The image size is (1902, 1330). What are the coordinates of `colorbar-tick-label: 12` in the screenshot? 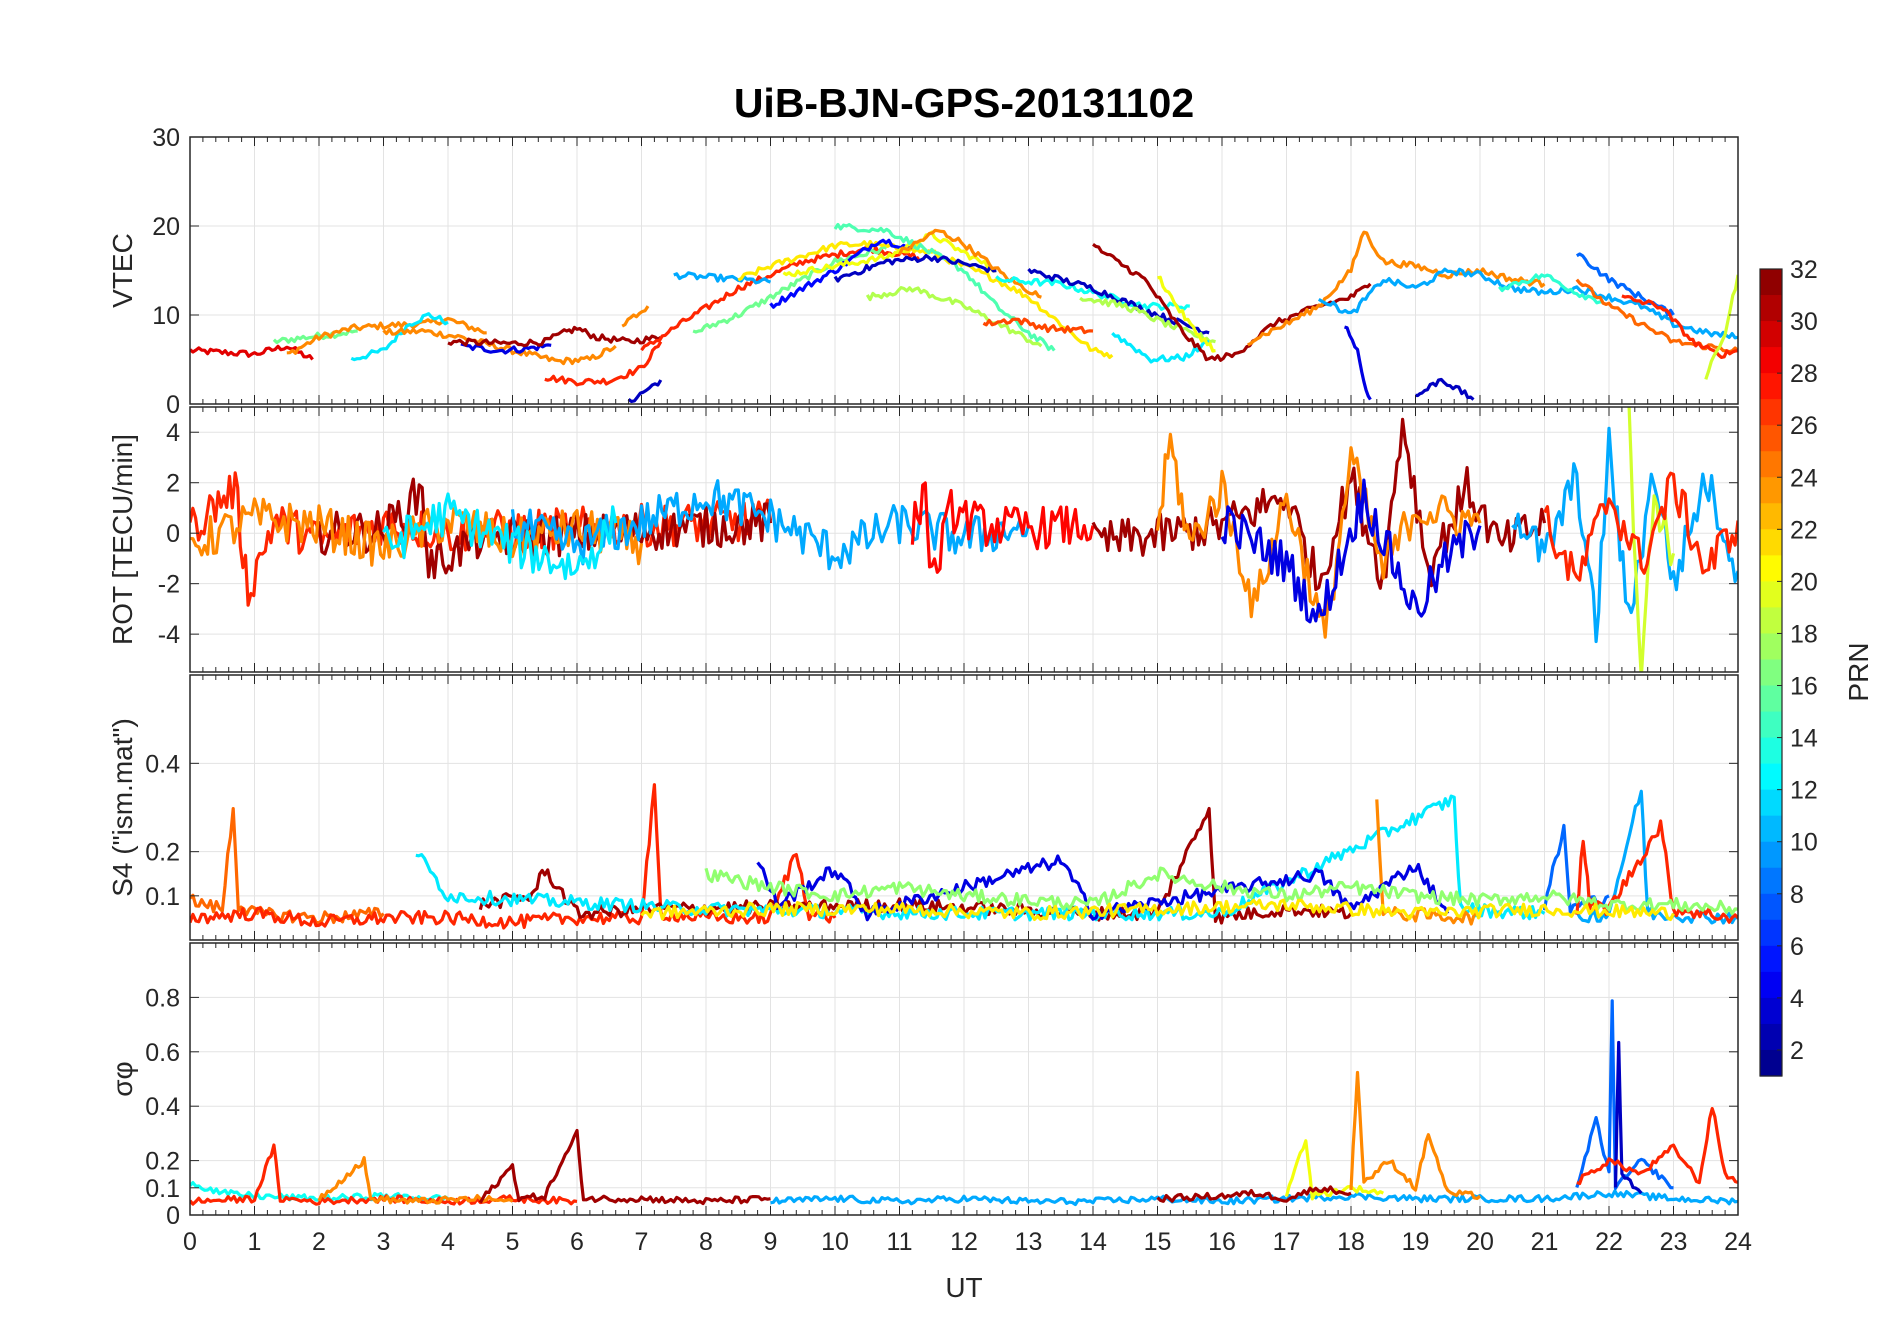 It's located at (1804, 791).